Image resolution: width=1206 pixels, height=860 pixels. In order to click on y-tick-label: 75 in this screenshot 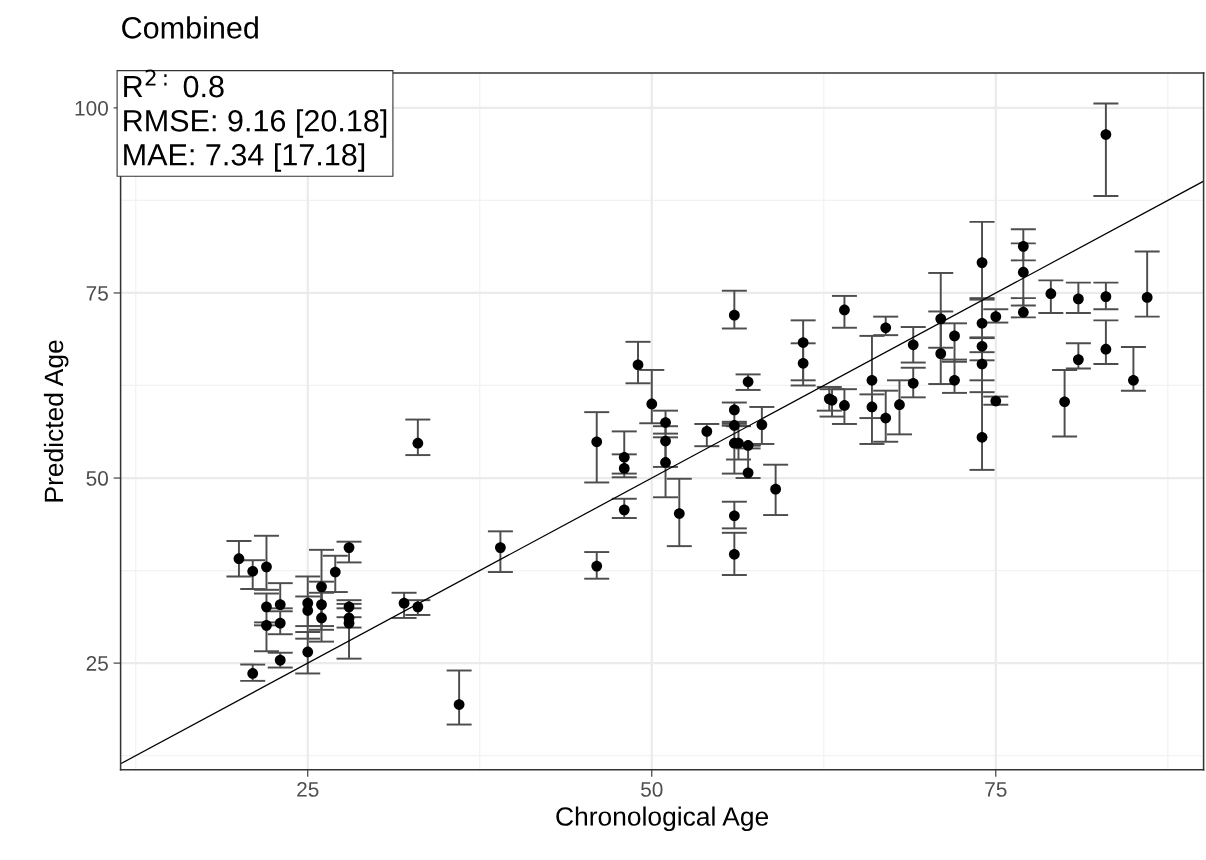, I will do `click(97, 293)`.